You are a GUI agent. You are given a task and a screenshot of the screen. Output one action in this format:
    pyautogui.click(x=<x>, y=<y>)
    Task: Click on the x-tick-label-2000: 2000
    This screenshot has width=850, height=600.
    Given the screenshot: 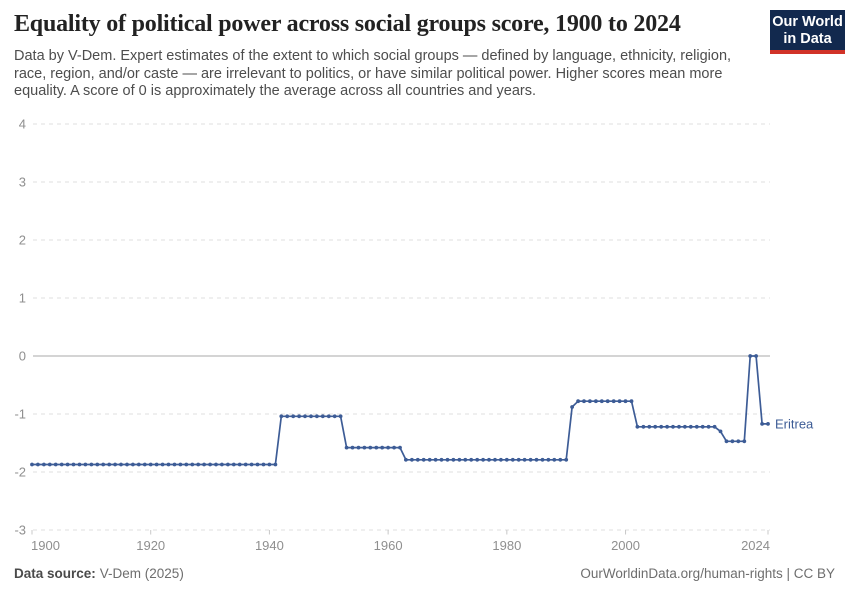 What is the action you would take?
    pyautogui.click(x=625, y=545)
    